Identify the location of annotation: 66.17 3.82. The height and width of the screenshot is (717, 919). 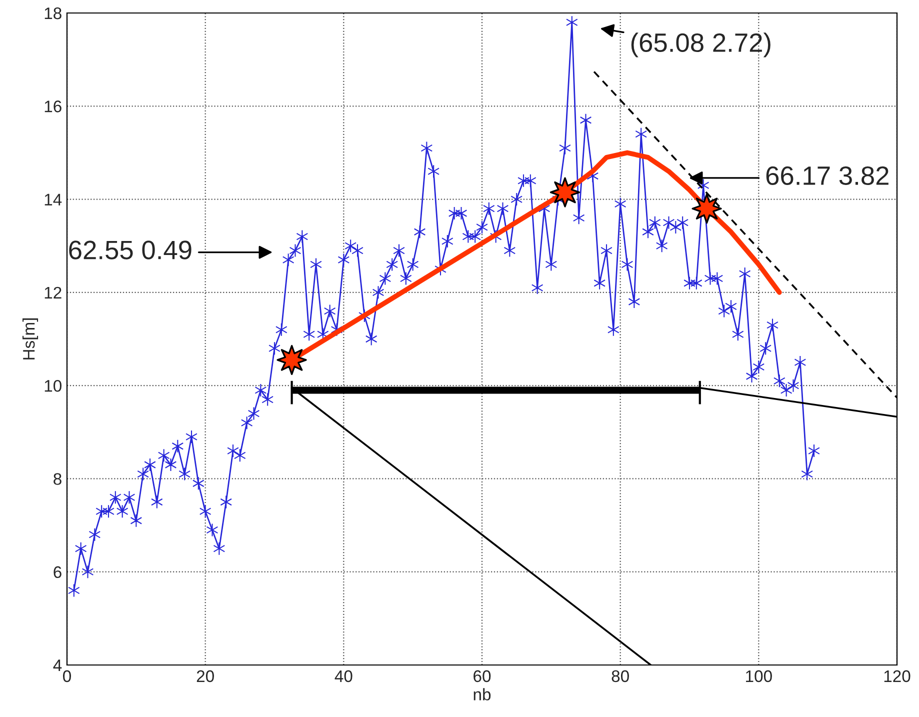
(827, 176).